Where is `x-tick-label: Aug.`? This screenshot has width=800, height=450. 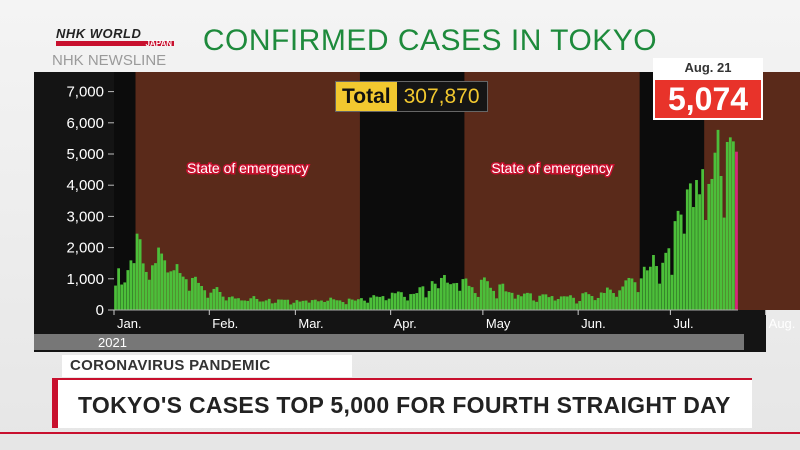
x-tick-label: Aug. is located at coordinates (782, 323).